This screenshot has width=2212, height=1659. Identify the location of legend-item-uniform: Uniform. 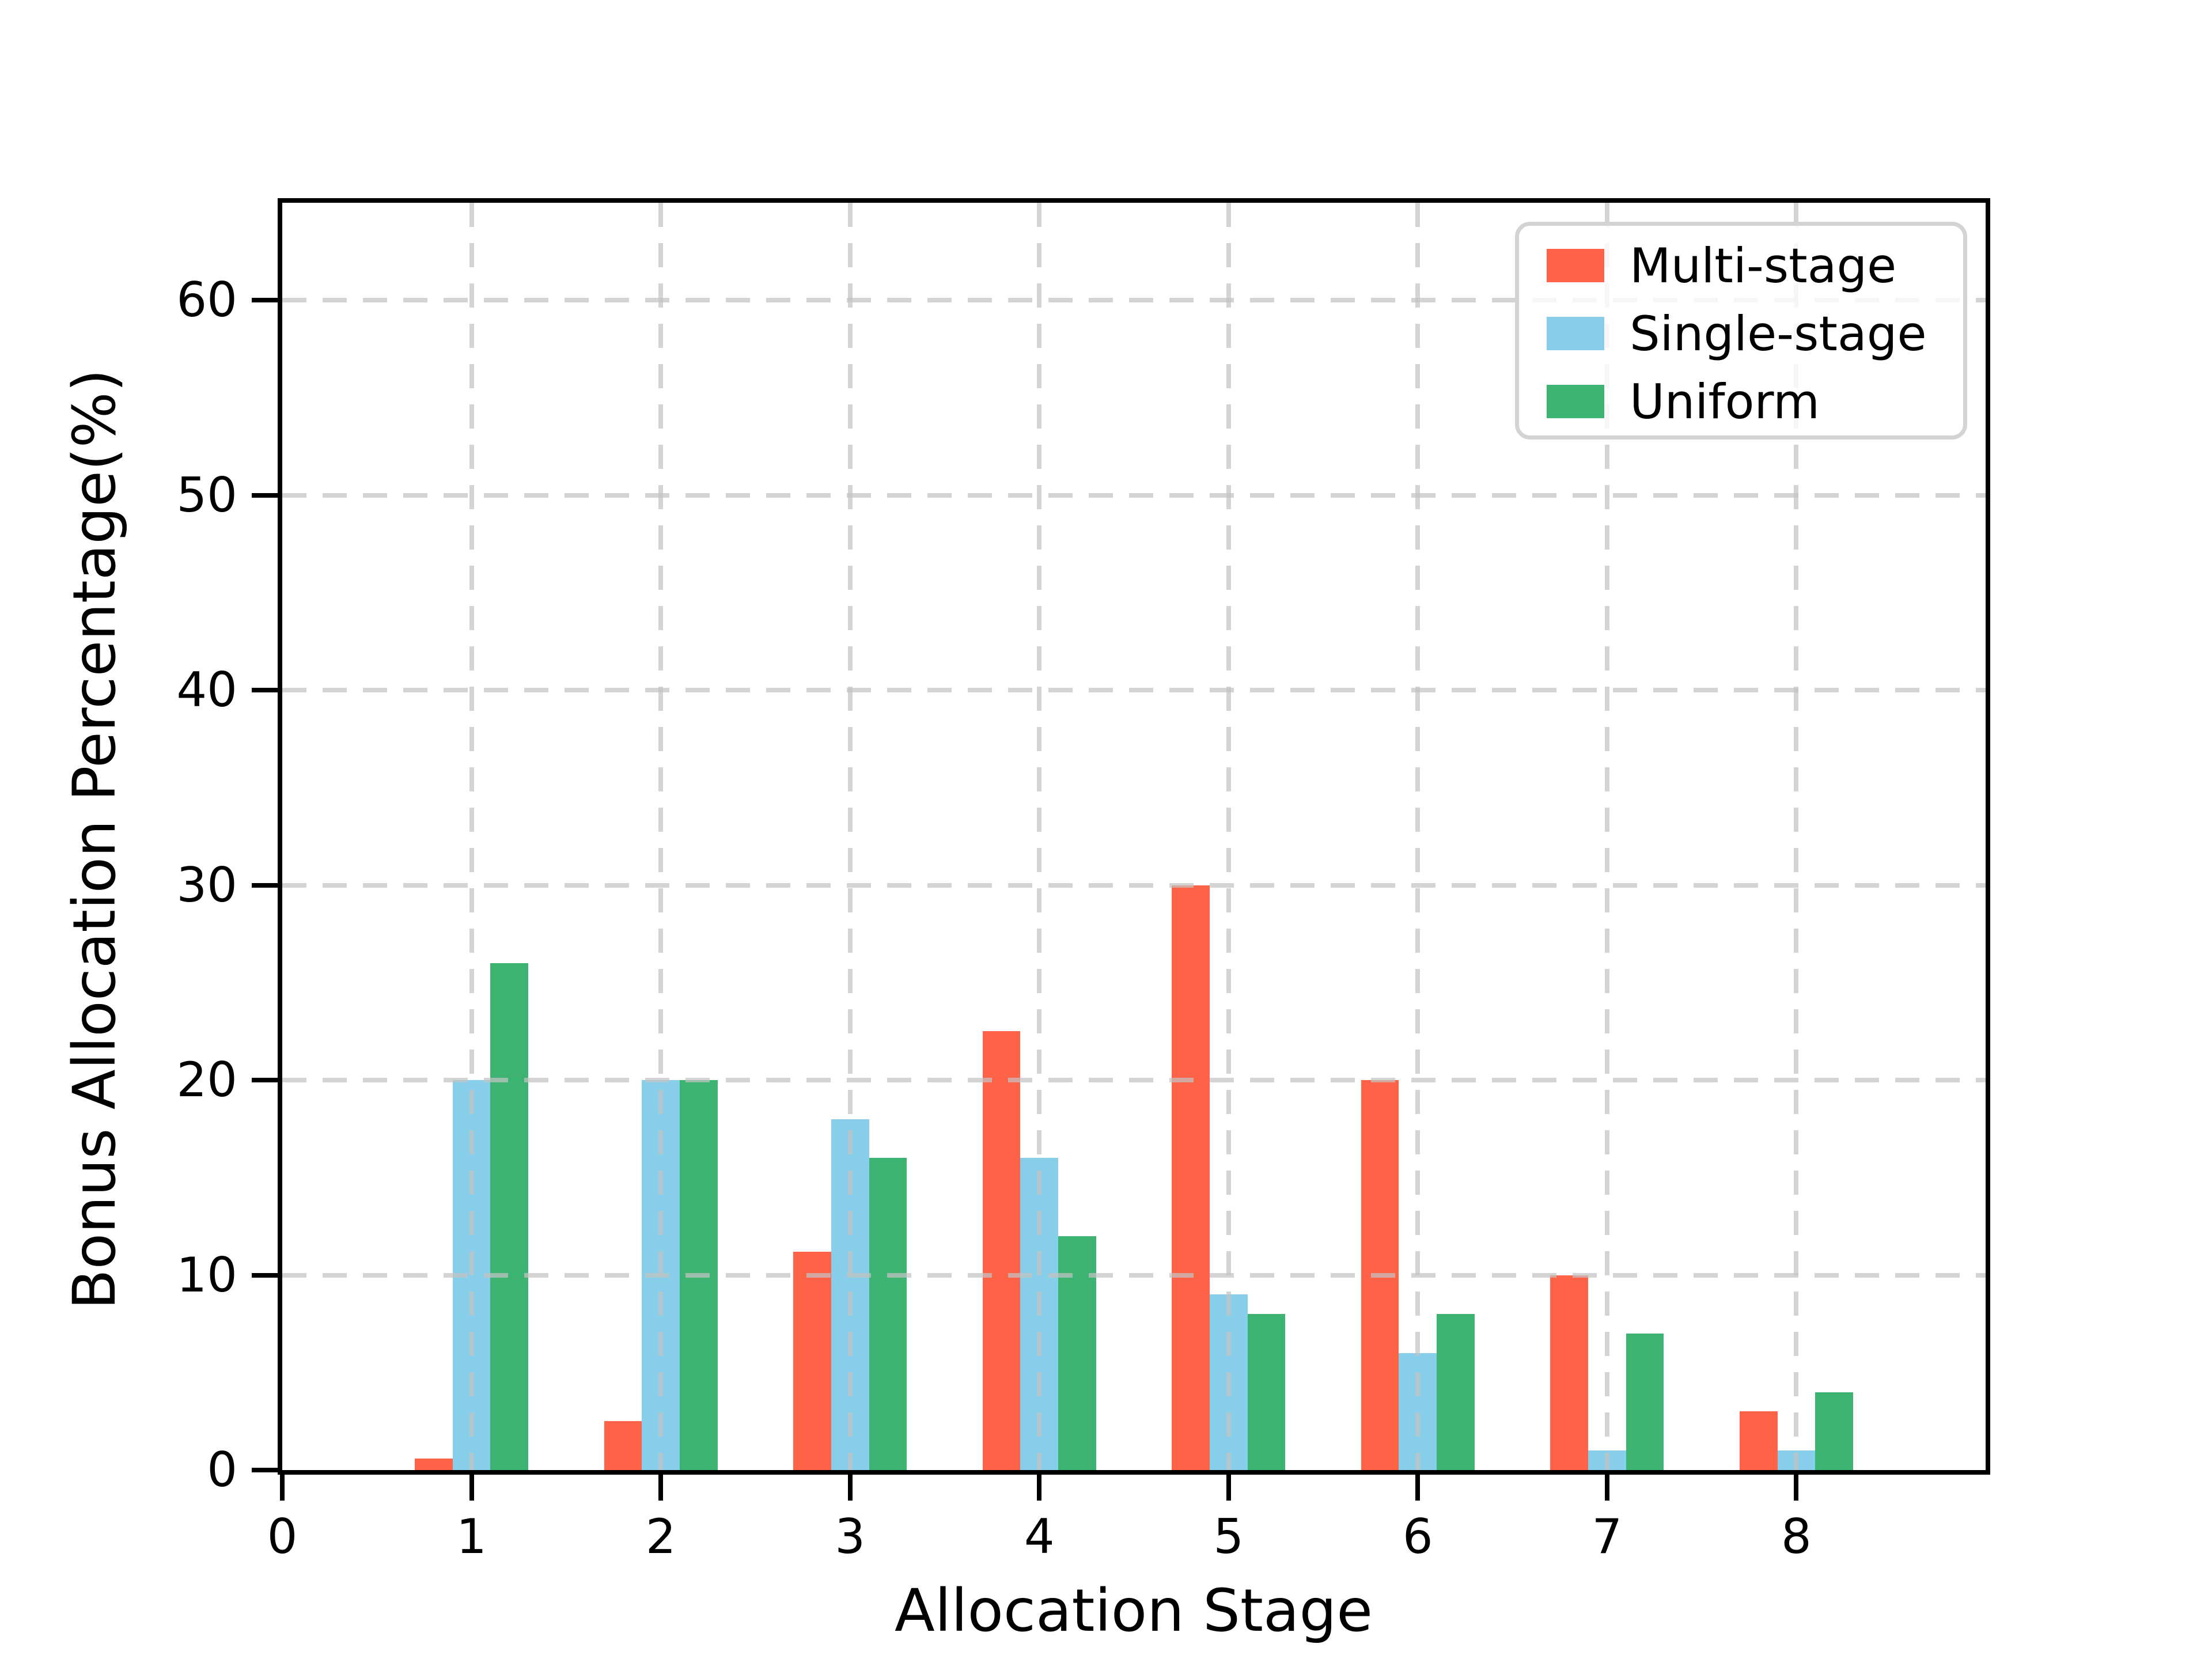
(1755, 401).